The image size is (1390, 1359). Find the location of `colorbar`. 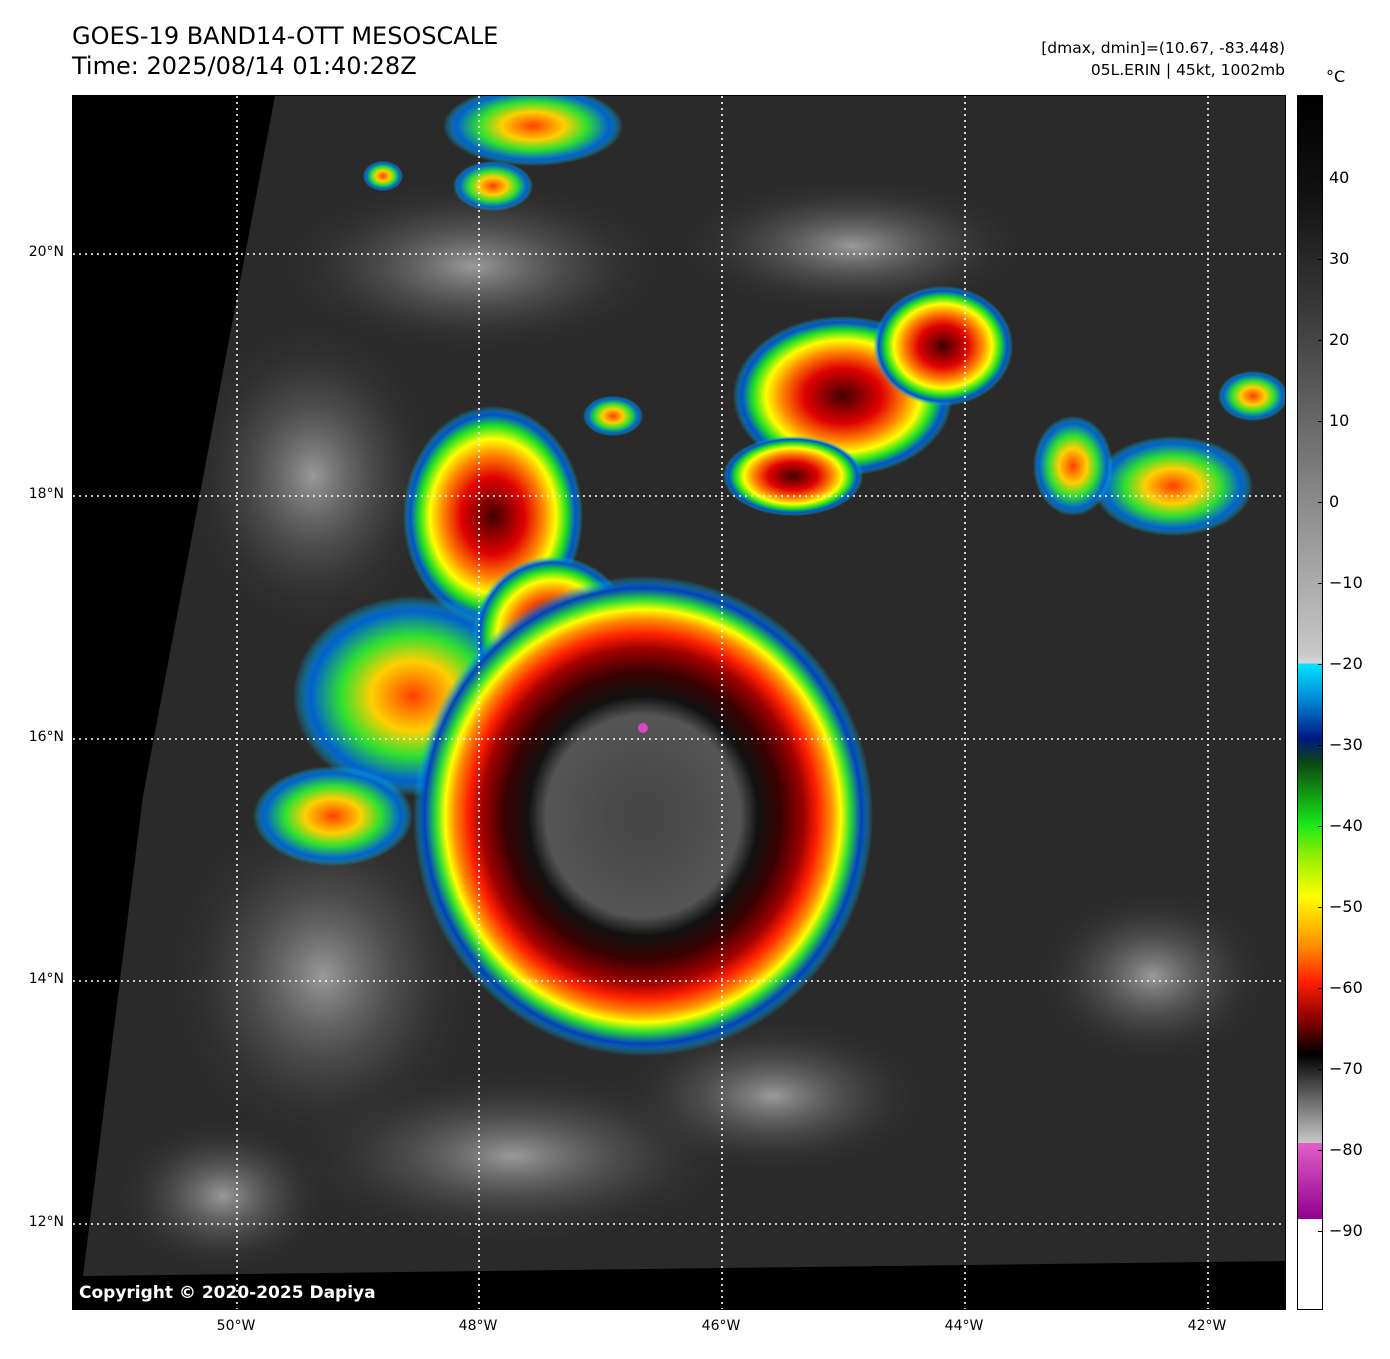

colorbar is located at coordinates (1310, 702).